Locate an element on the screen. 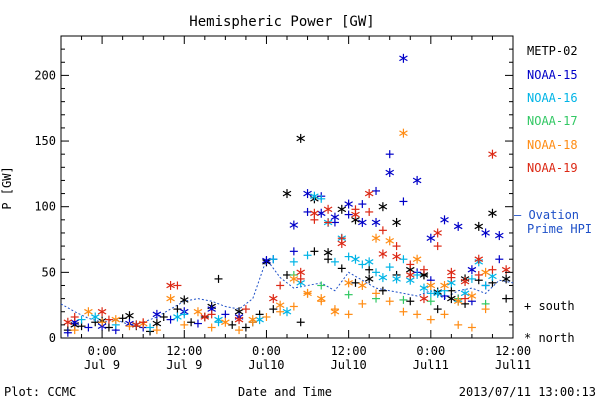  y-axis-label: P [GW] is located at coordinates (7, 187).